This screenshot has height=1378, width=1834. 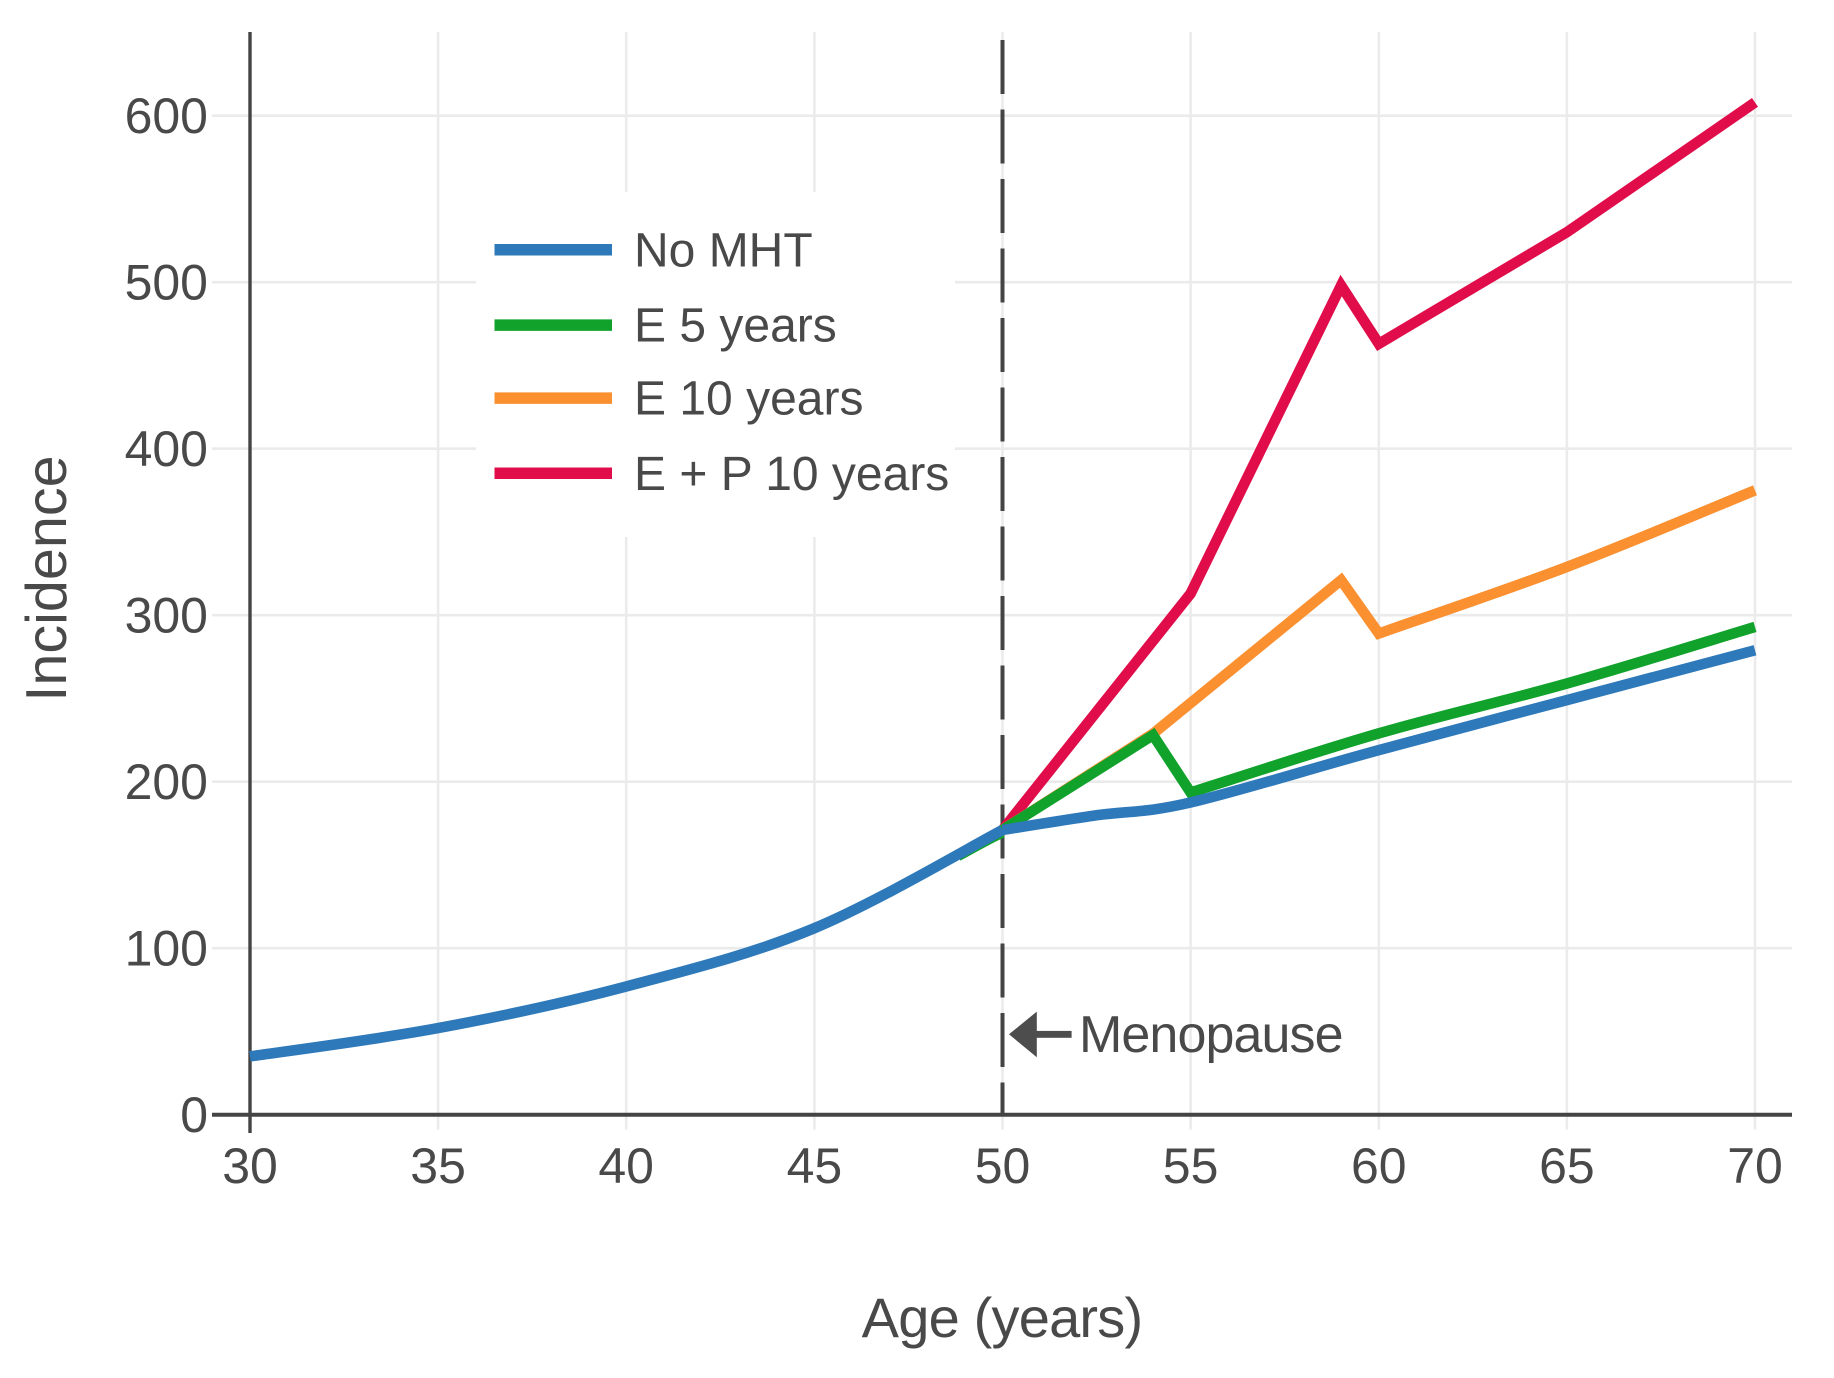 What do you see at coordinates (1002, 1317) in the screenshot?
I see `svg-text: Age (years)` at bounding box center [1002, 1317].